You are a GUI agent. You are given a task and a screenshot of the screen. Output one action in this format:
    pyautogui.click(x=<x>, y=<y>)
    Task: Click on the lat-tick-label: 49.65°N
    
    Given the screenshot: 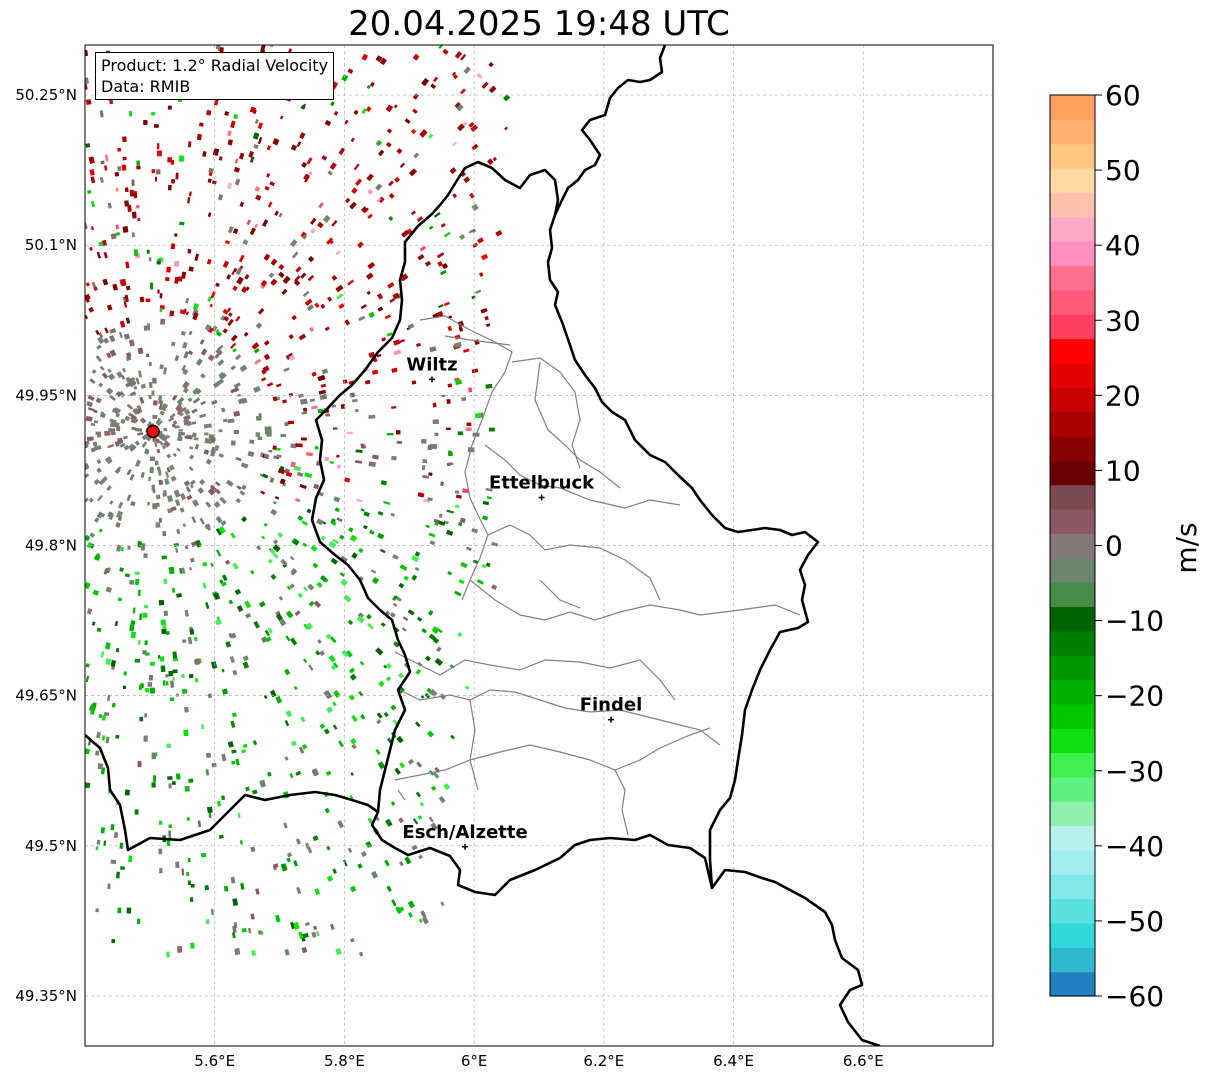 What is the action you would take?
    pyautogui.click(x=46, y=696)
    